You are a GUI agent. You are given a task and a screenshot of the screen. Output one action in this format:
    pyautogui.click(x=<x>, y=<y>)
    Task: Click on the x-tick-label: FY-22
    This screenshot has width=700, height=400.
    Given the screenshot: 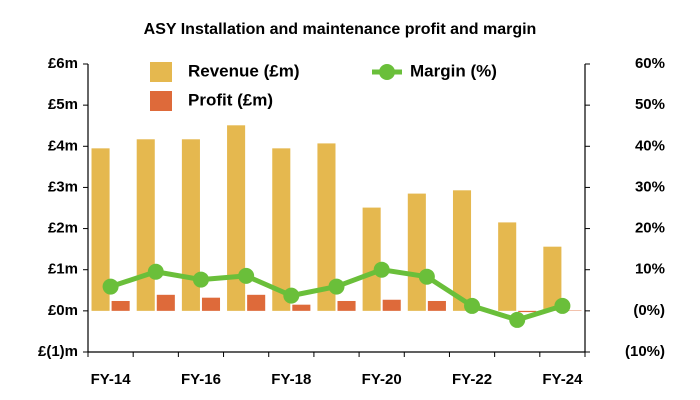 What is the action you would take?
    pyautogui.click(x=472, y=379)
    